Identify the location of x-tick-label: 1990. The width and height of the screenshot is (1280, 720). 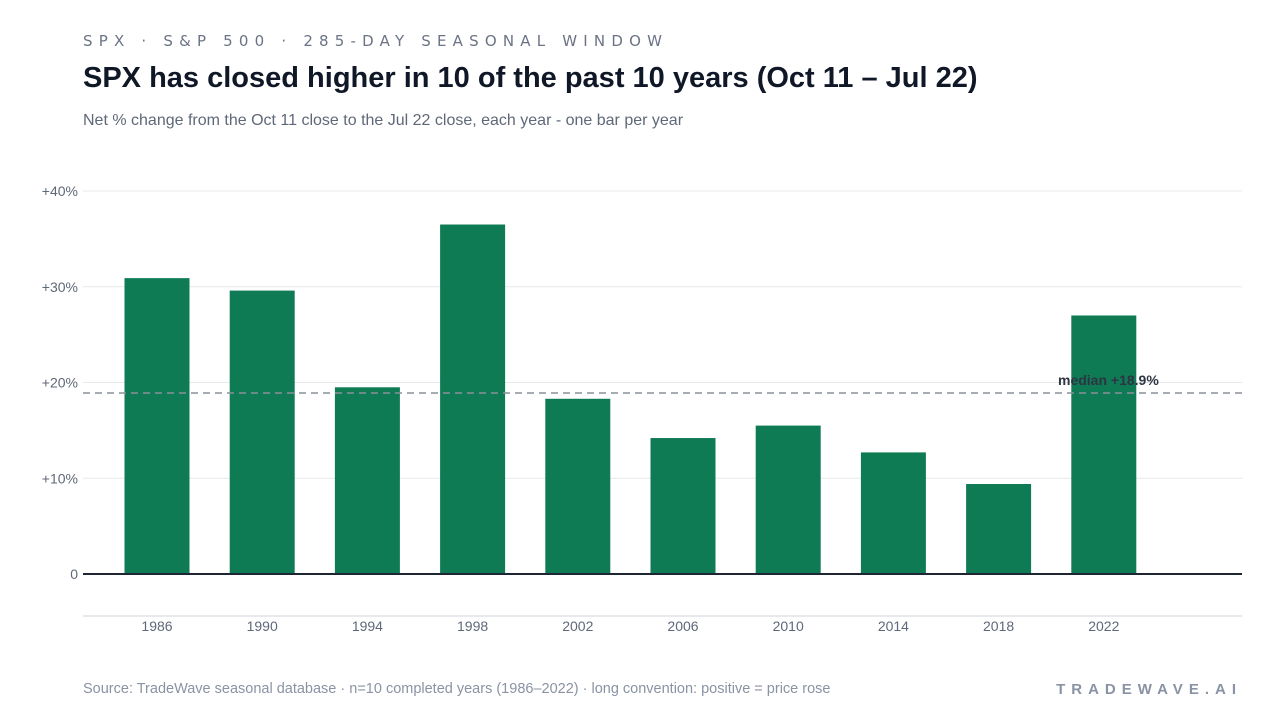
(262, 626).